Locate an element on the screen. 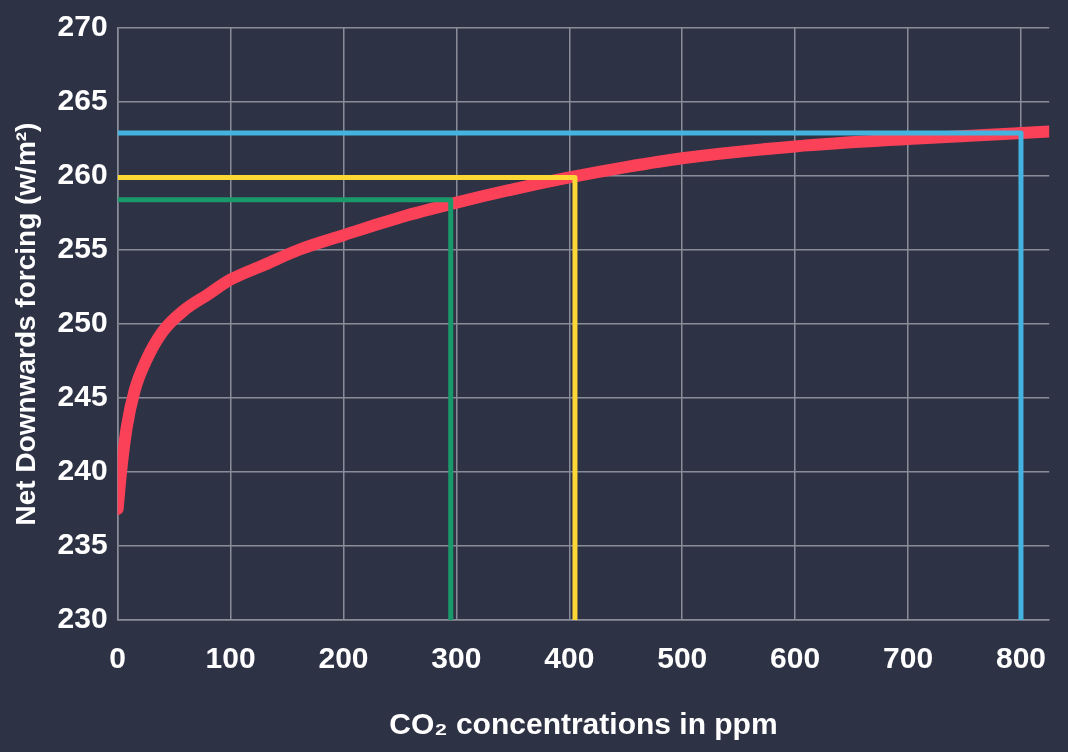  x-tick-label: 800 is located at coordinates (1020, 658).